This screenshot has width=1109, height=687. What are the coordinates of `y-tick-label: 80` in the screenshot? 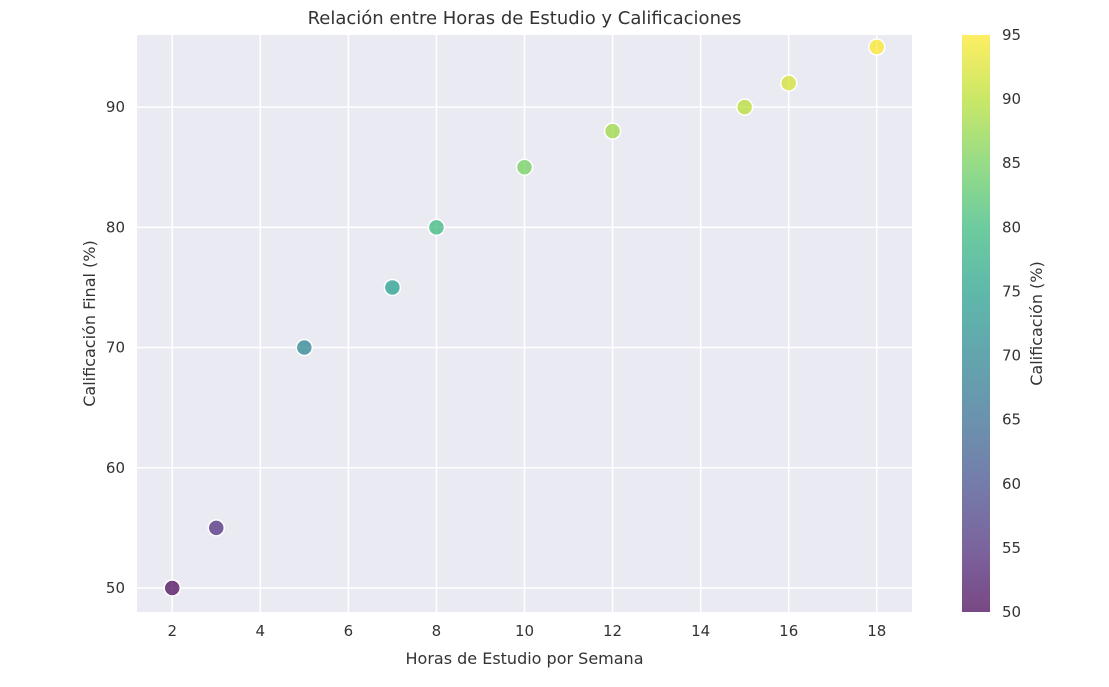 It's located at (115, 227).